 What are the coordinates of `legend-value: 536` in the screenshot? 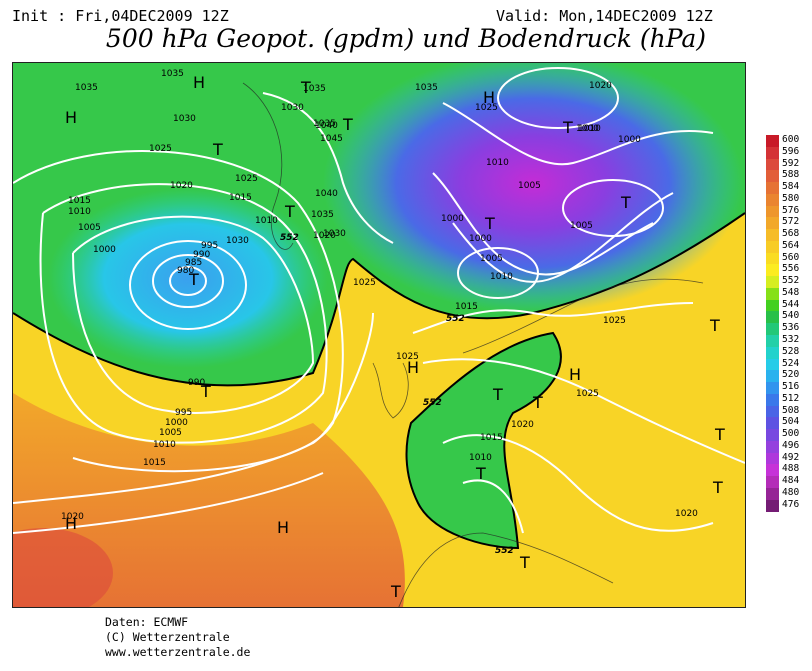 It's located at (791, 328).